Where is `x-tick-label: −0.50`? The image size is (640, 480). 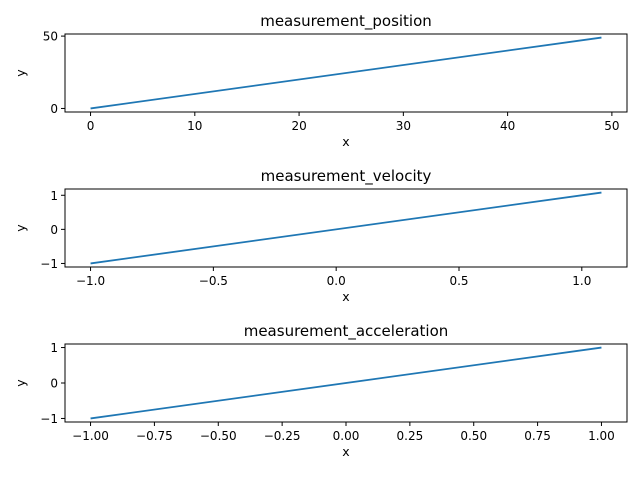 x-tick-label: −0.50 is located at coordinates (218, 436).